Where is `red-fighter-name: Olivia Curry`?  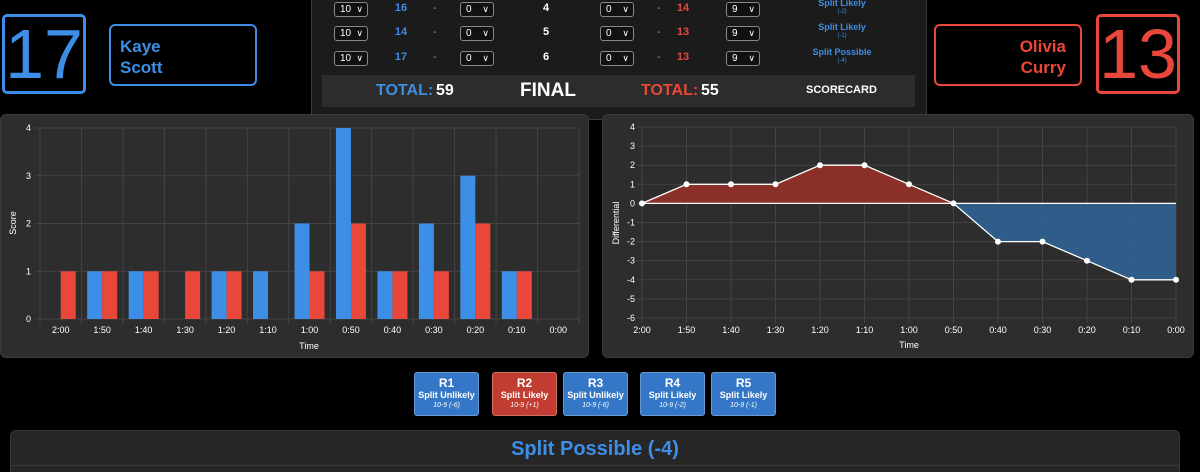 red-fighter-name: Olivia Curry is located at coordinates (1008, 55).